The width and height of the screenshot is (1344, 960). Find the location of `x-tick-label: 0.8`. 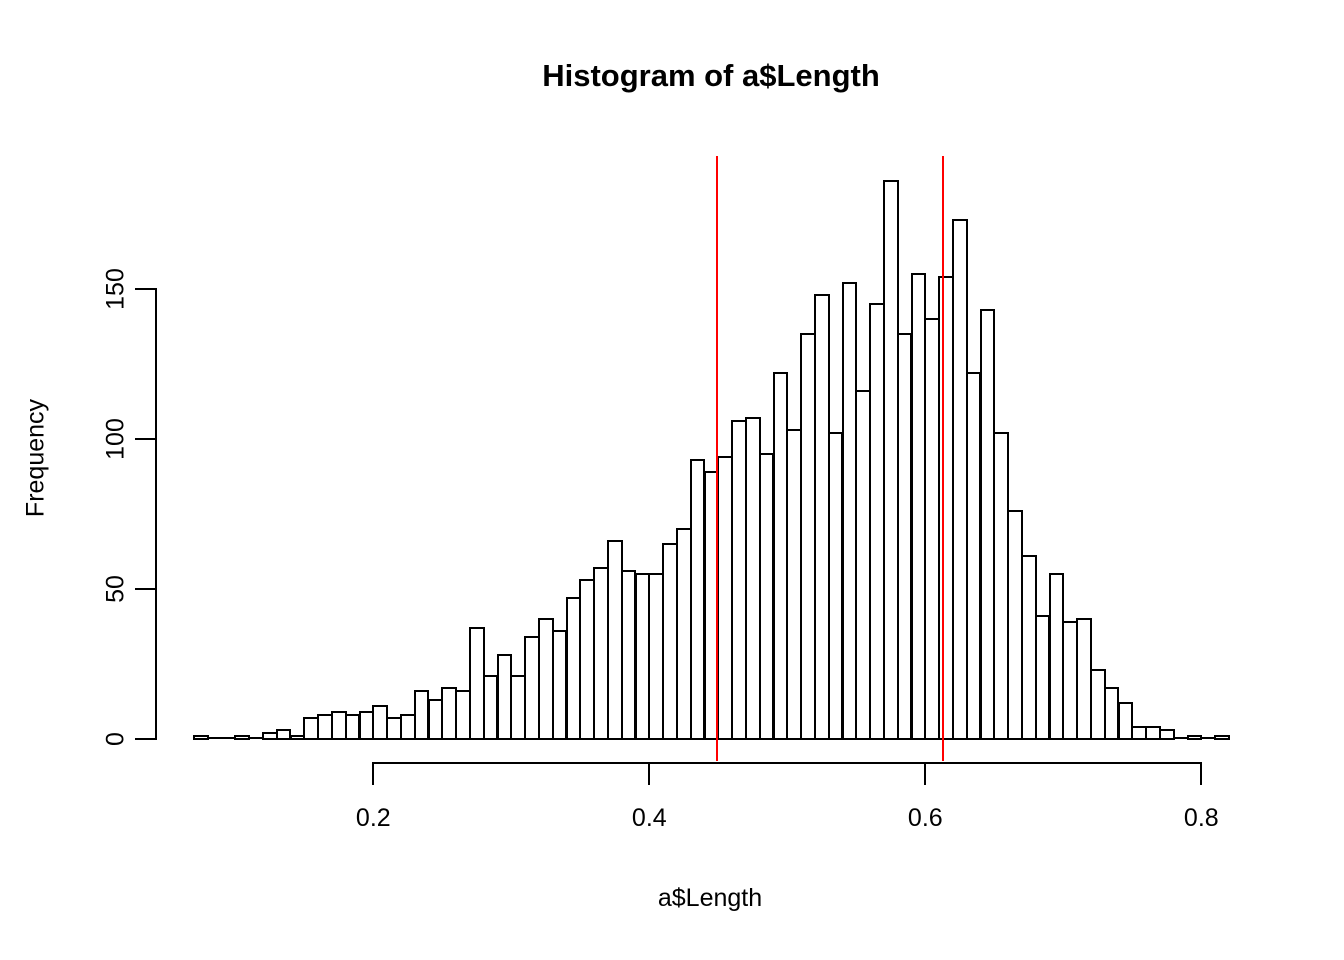

x-tick-label: 0.8 is located at coordinates (1201, 818).